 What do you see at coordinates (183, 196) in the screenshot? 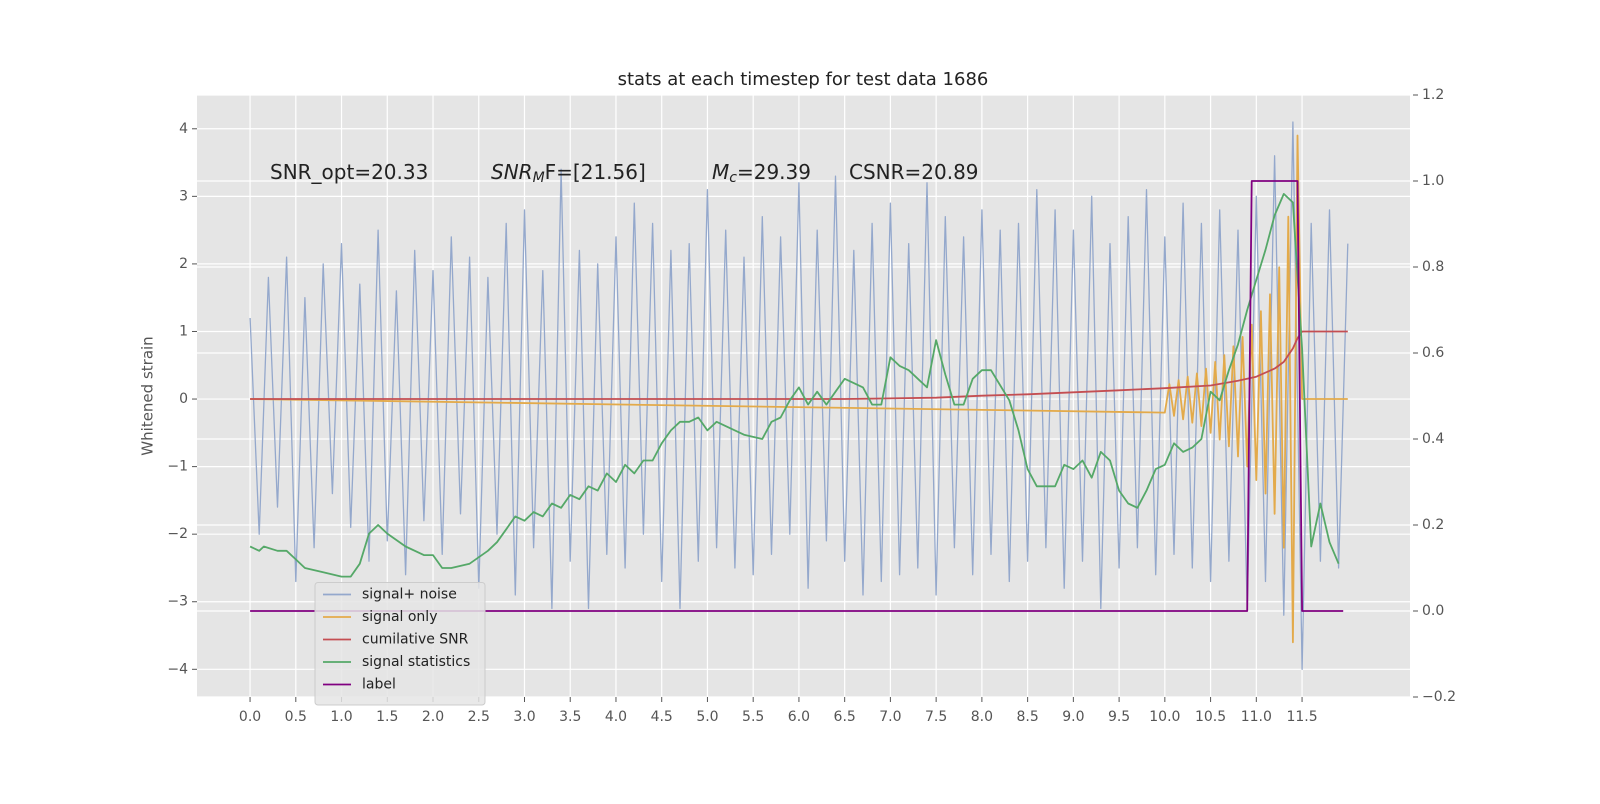
I see `y-tick-label: 3` at bounding box center [183, 196].